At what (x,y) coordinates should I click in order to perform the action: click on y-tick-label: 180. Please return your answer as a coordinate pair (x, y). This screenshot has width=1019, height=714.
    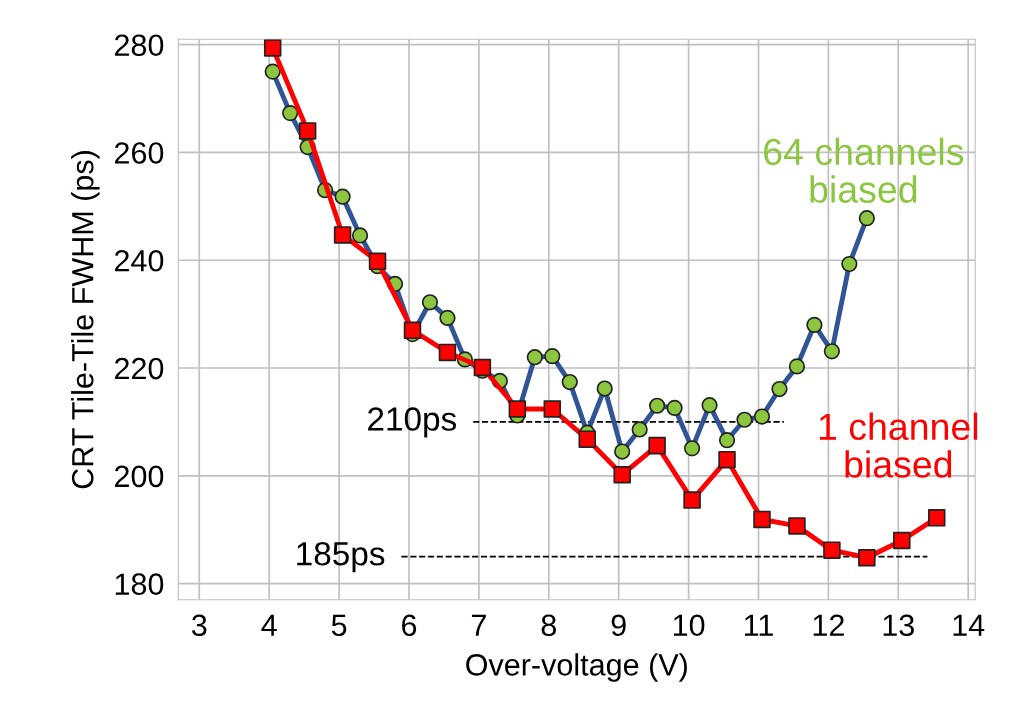
    Looking at the image, I should click on (139, 584).